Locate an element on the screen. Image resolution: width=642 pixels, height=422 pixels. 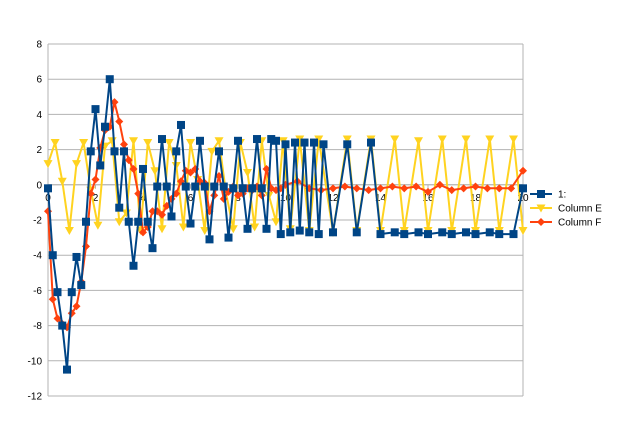
legend: 1: Column E Column F is located at coordinates (566, 209).